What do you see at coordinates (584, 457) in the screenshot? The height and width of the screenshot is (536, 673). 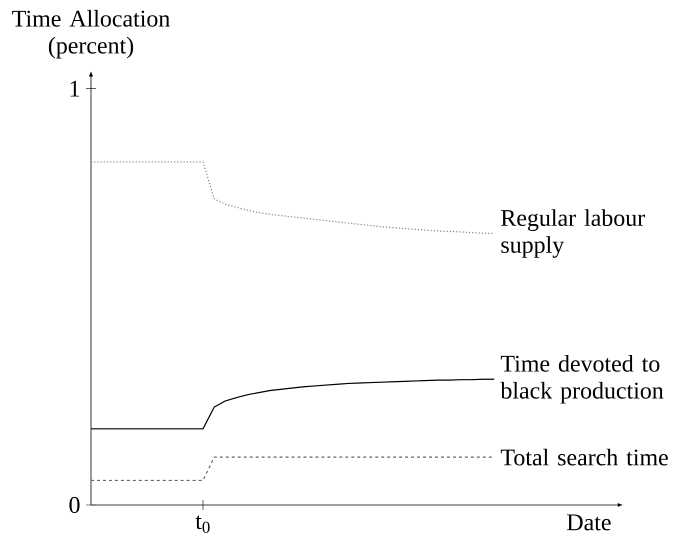 I see `series-label: Total search time` at bounding box center [584, 457].